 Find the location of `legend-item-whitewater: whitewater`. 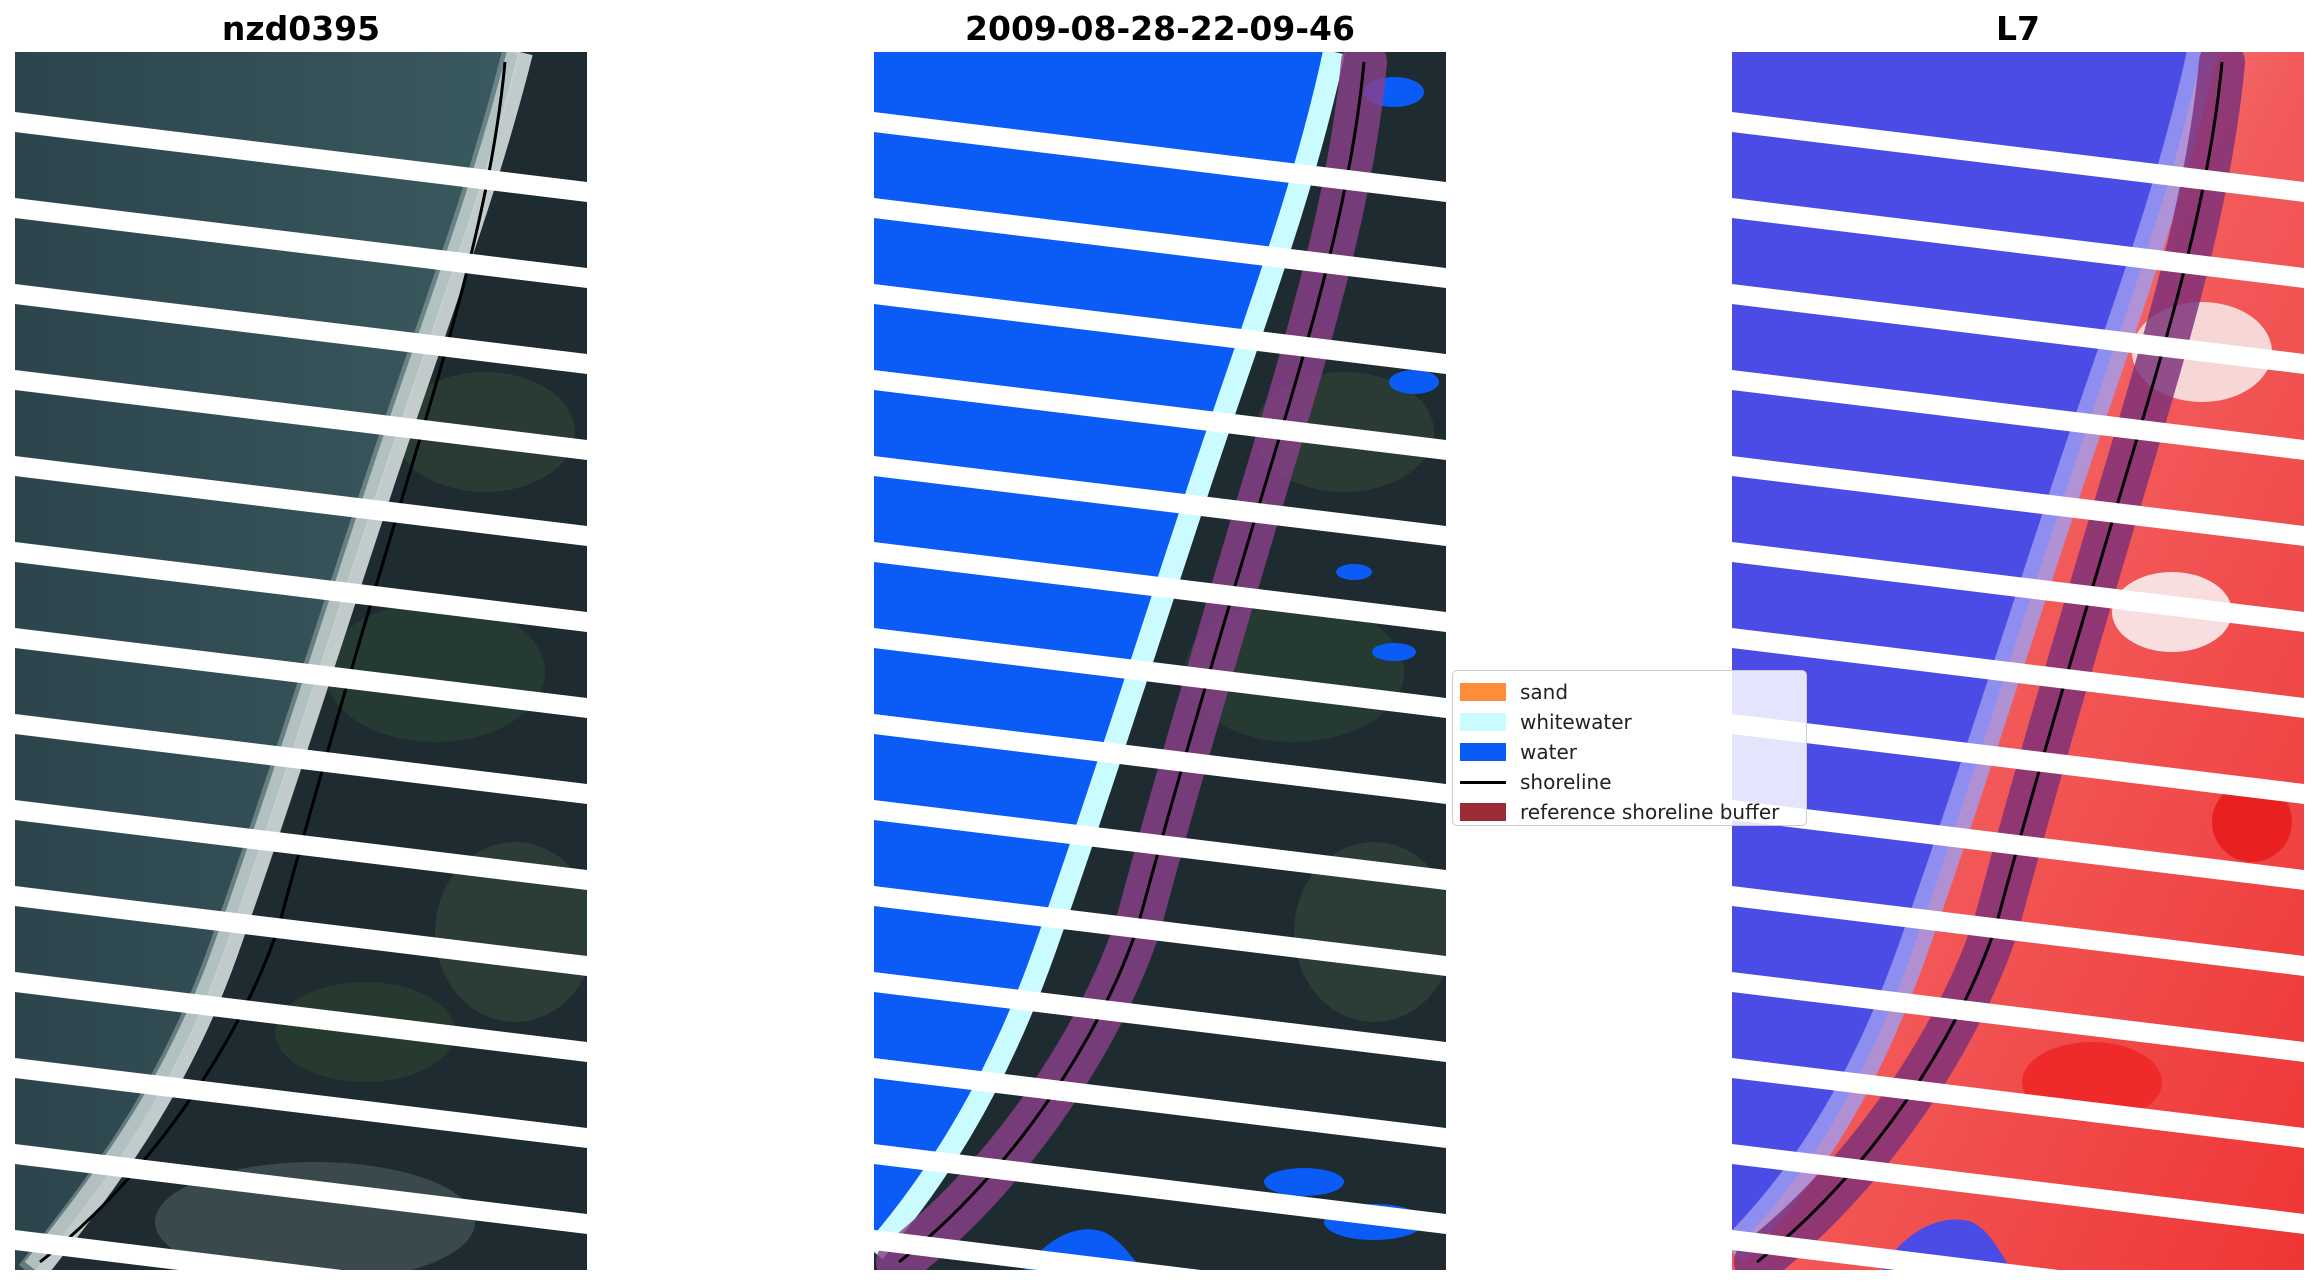

legend-item-whitewater: whitewater is located at coordinates (1629, 720).